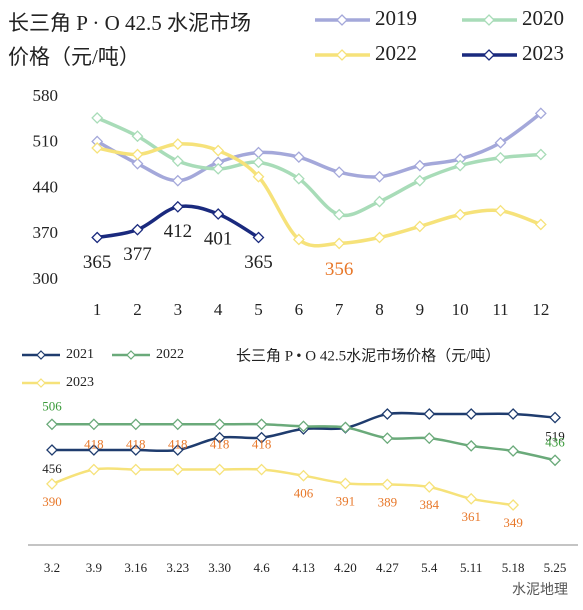 The image size is (583, 610). I want to click on data-label: 389, so click(388, 501).